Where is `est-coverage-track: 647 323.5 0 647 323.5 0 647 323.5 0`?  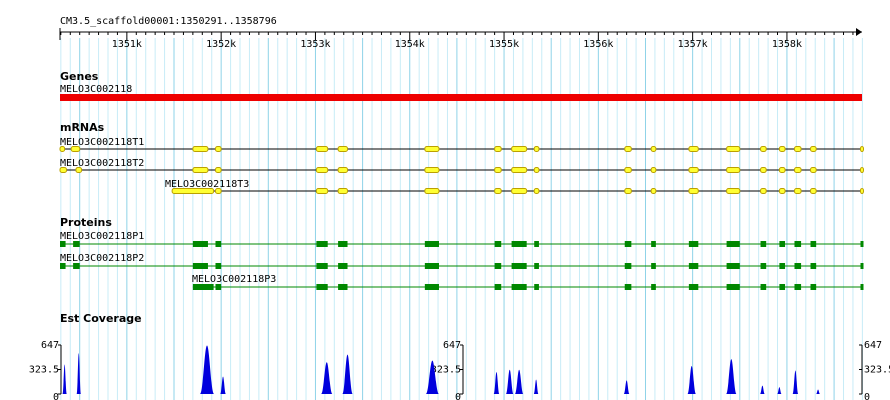
est-coverage-track: 647 323.5 0 647 323.5 0 647 323.5 0 is located at coordinates (459, 370).